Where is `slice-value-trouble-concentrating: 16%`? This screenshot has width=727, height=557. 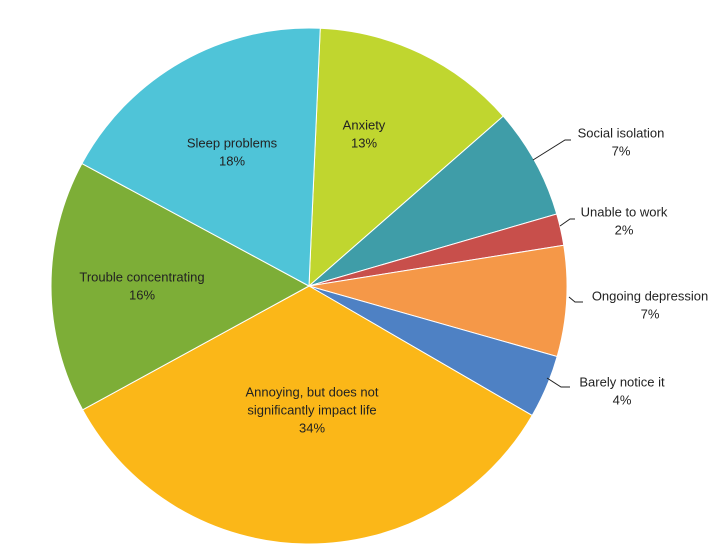
slice-value-trouble-concentrating: 16% is located at coordinates (142, 294).